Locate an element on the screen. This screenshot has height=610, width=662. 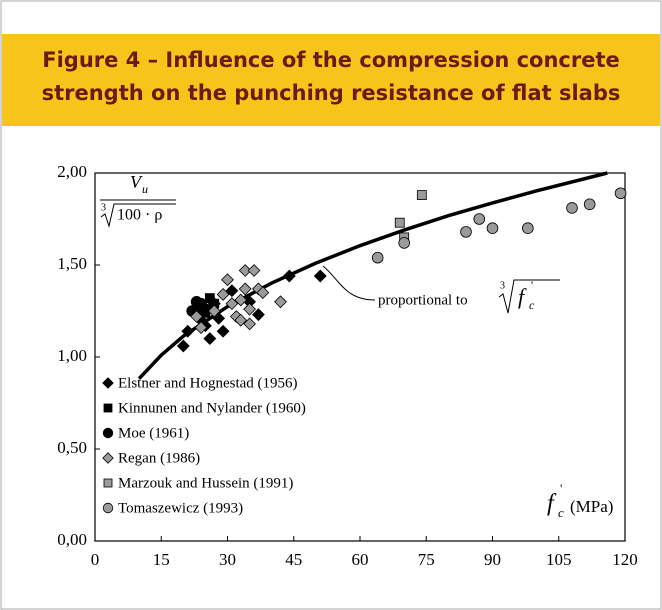
legend-label: Moe (1961) is located at coordinates (153, 433).